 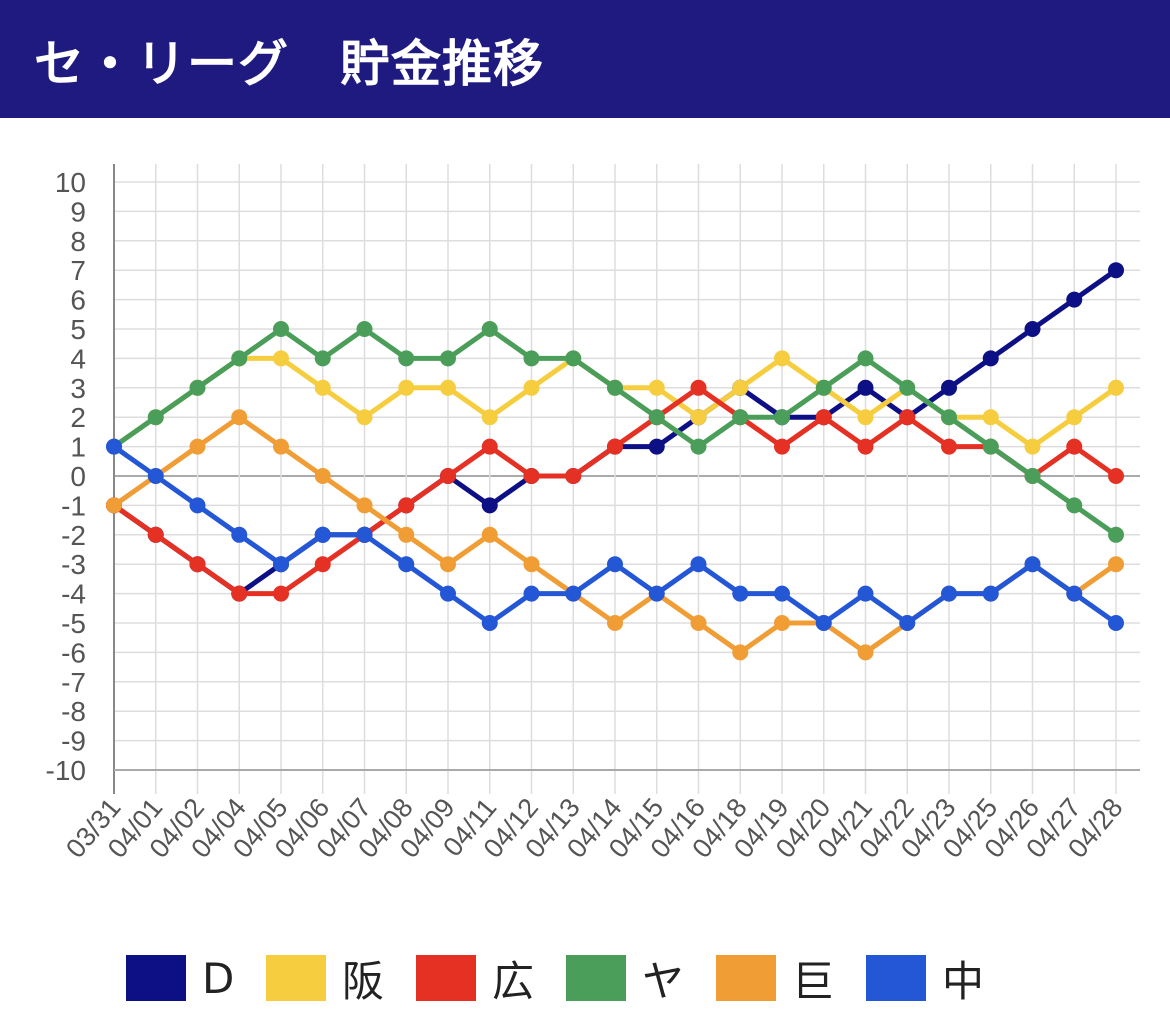 What do you see at coordinates (73, 535) in the screenshot?
I see `y-tick-label: -2` at bounding box center [73, 535].